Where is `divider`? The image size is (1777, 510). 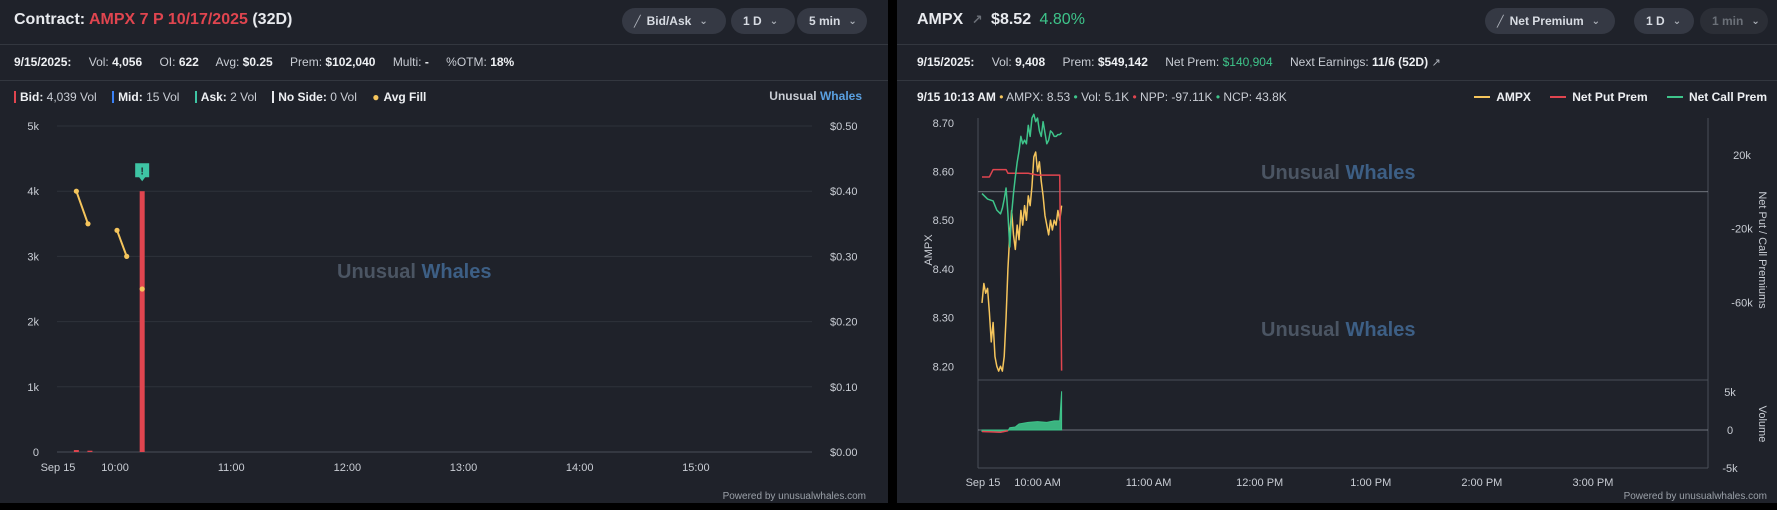 divider is located at coordinates (1337, 80).